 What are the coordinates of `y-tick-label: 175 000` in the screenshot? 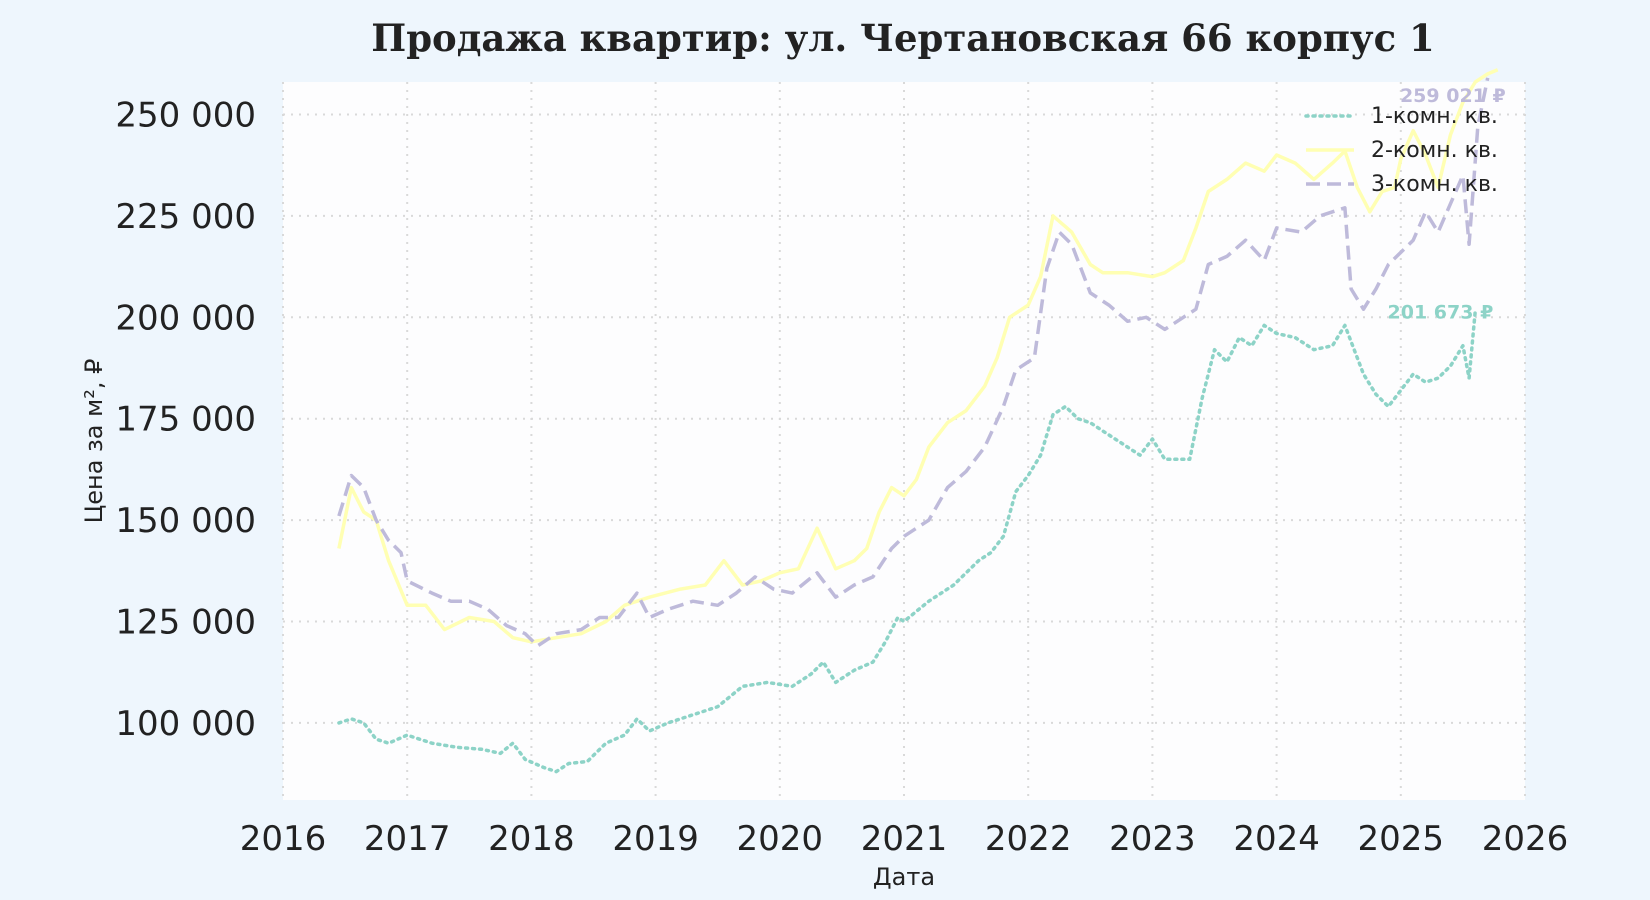 It's located at (185, 420).